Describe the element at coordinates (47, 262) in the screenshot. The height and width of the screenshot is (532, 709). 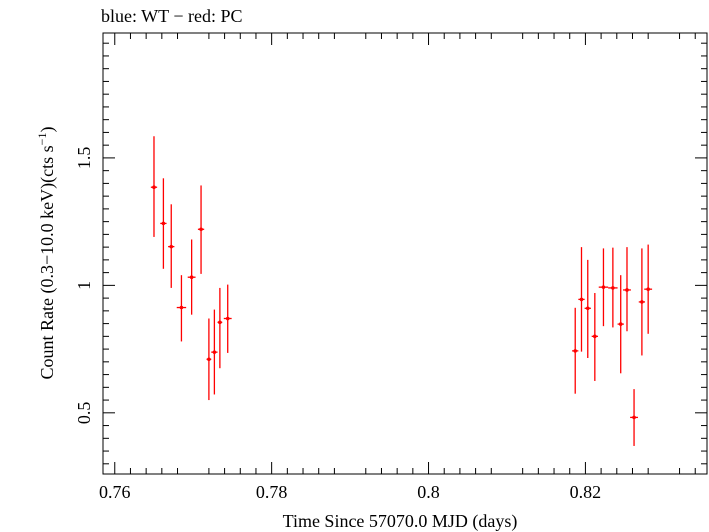
I see `y-axis-title-main: Count Rate (0.3−10.0 keV)(cts s` at that location.